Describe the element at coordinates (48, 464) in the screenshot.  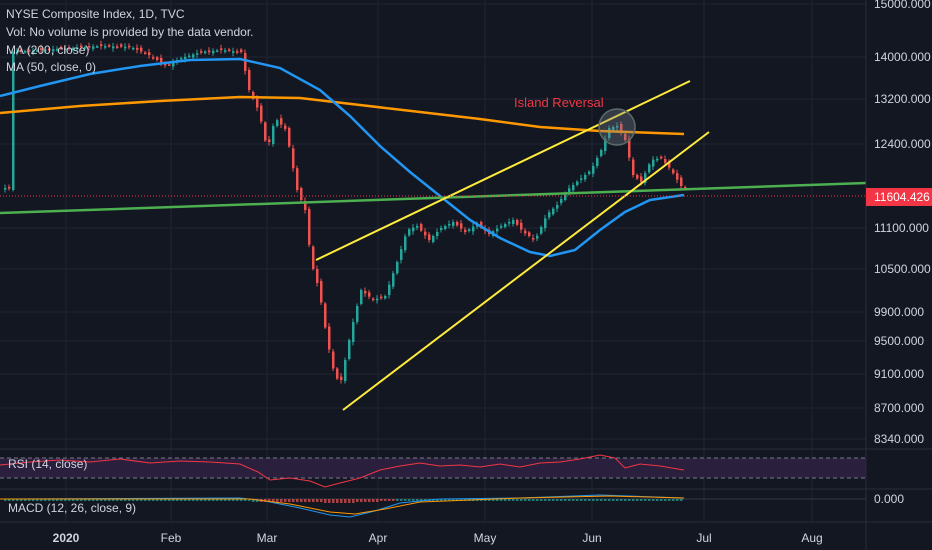
I see `rsi-label: RSI (14, close)` at that location.